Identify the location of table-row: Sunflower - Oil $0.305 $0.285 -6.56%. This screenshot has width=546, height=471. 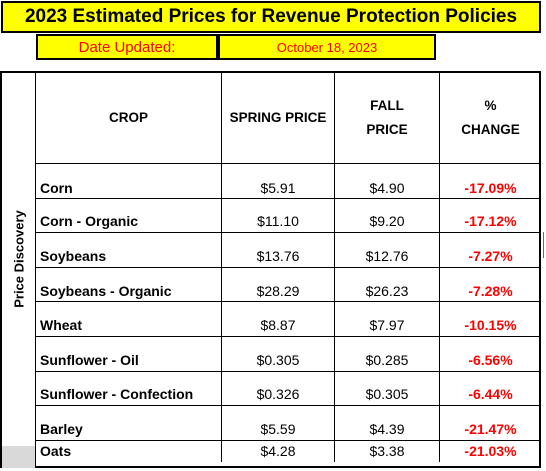
(288, 353).